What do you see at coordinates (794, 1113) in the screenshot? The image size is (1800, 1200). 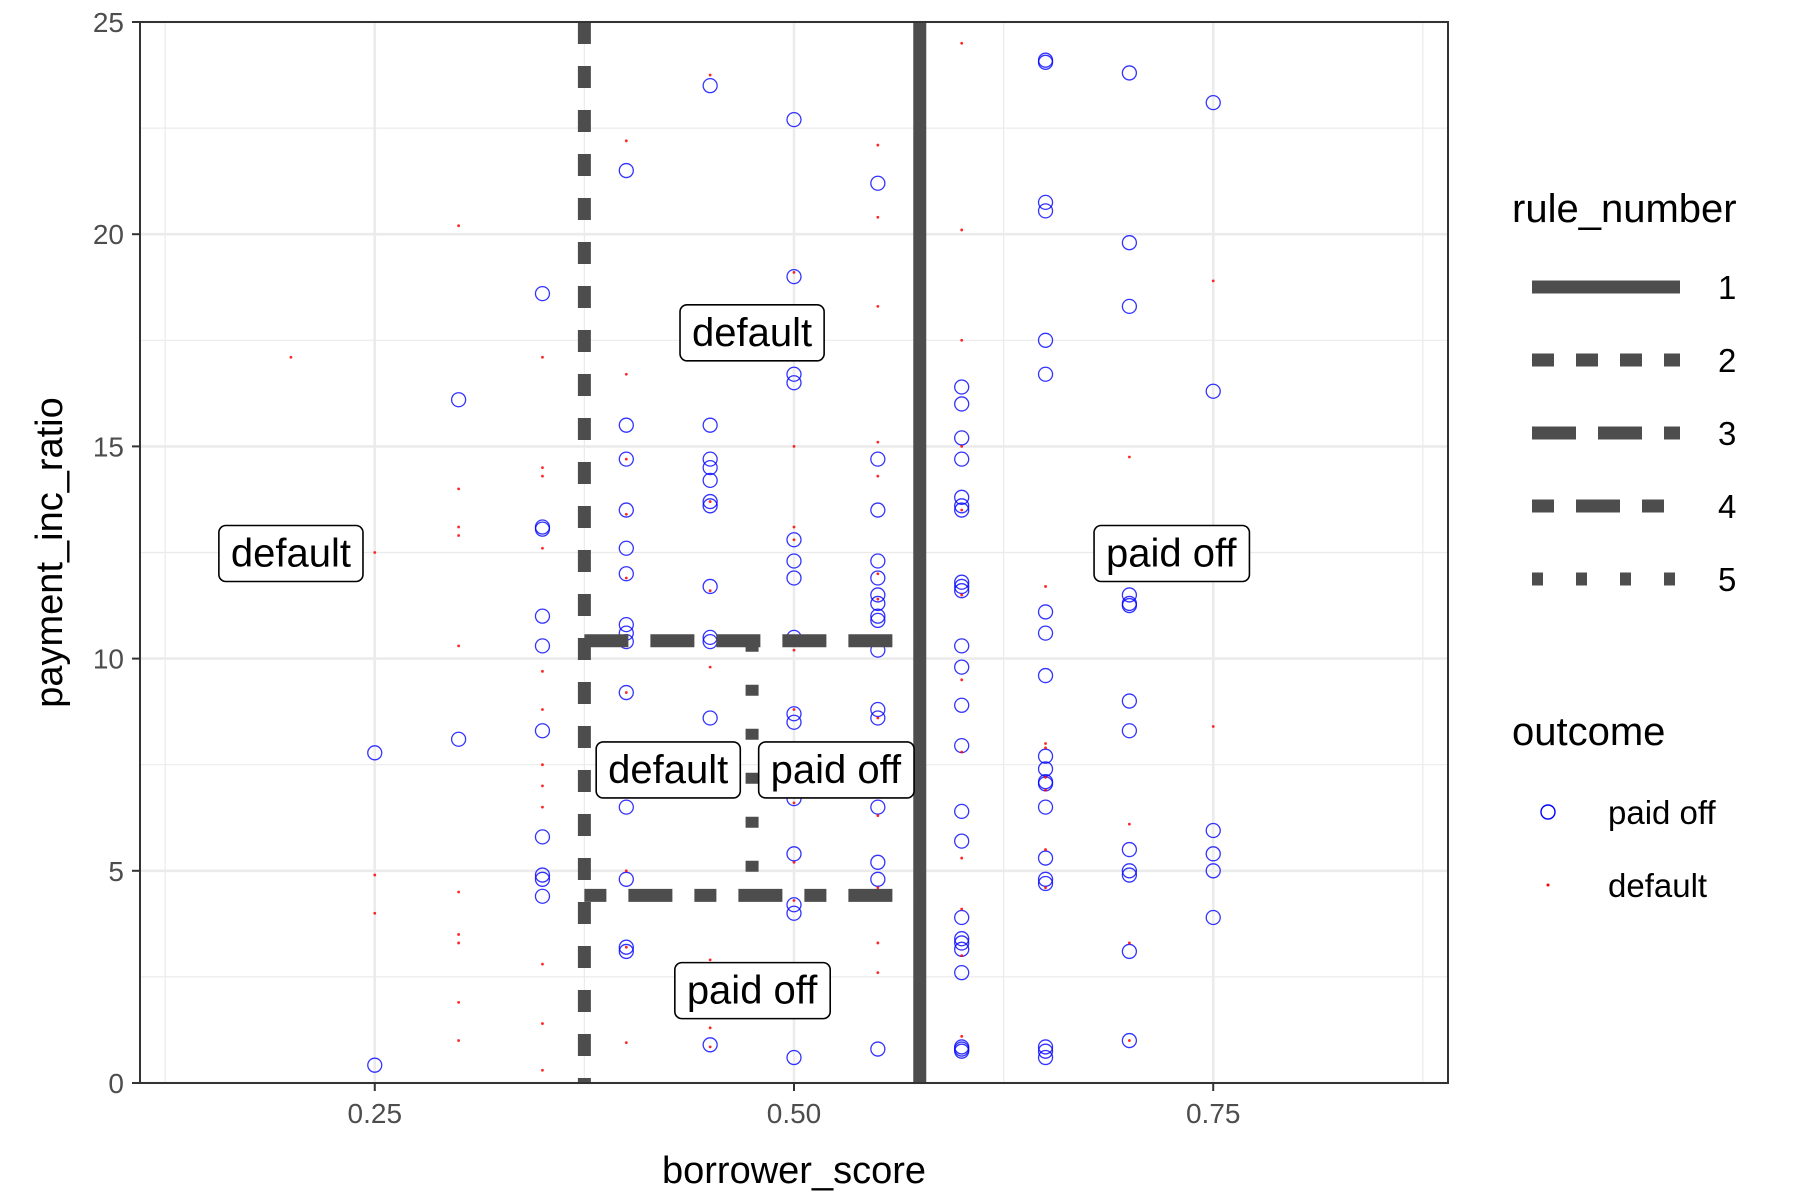 I see `x-tick-label: 0.50` at bounding box center [794, 1113].